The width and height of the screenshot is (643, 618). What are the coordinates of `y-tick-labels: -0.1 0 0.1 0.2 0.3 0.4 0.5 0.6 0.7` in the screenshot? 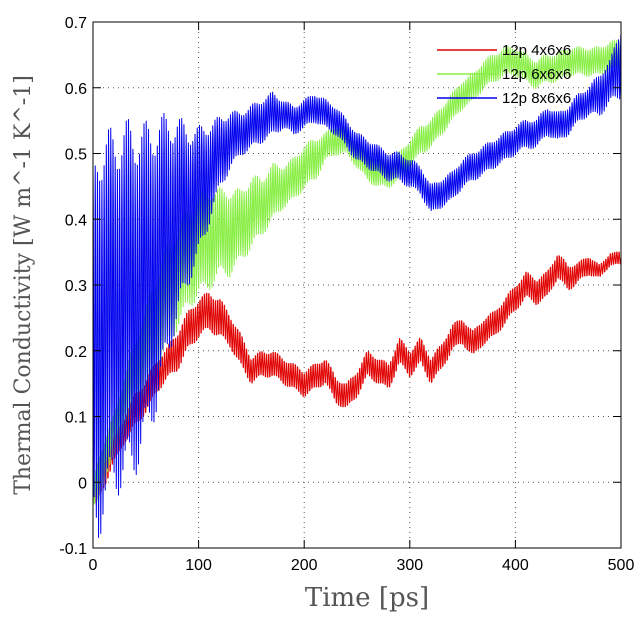 It's located at (73, 286).